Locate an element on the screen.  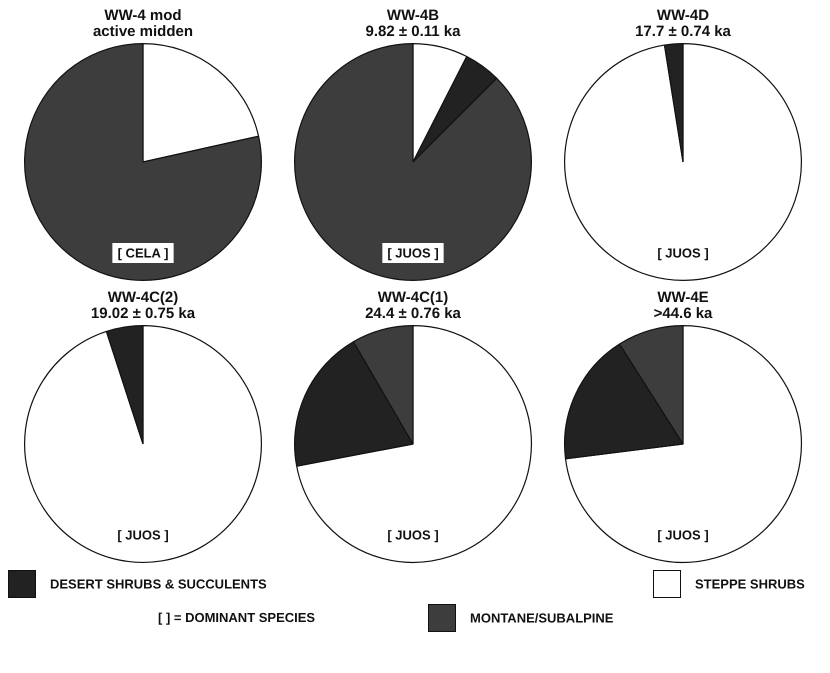
chart-subtitle: 24.4 ± 0.76 ka is located at coordinates (413, 313).